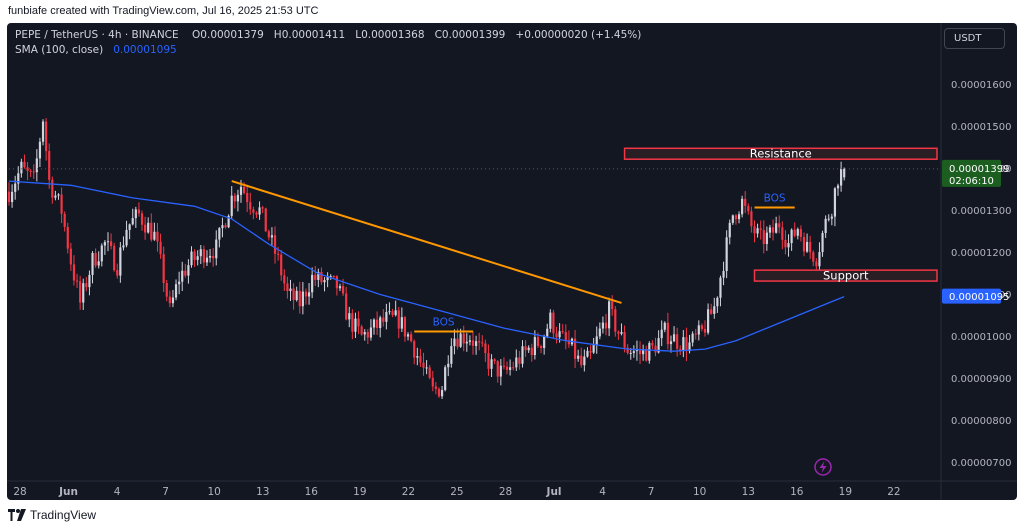 This screenshot has height=532, width=1024. I want to click on support-zone, so click(845, 275).